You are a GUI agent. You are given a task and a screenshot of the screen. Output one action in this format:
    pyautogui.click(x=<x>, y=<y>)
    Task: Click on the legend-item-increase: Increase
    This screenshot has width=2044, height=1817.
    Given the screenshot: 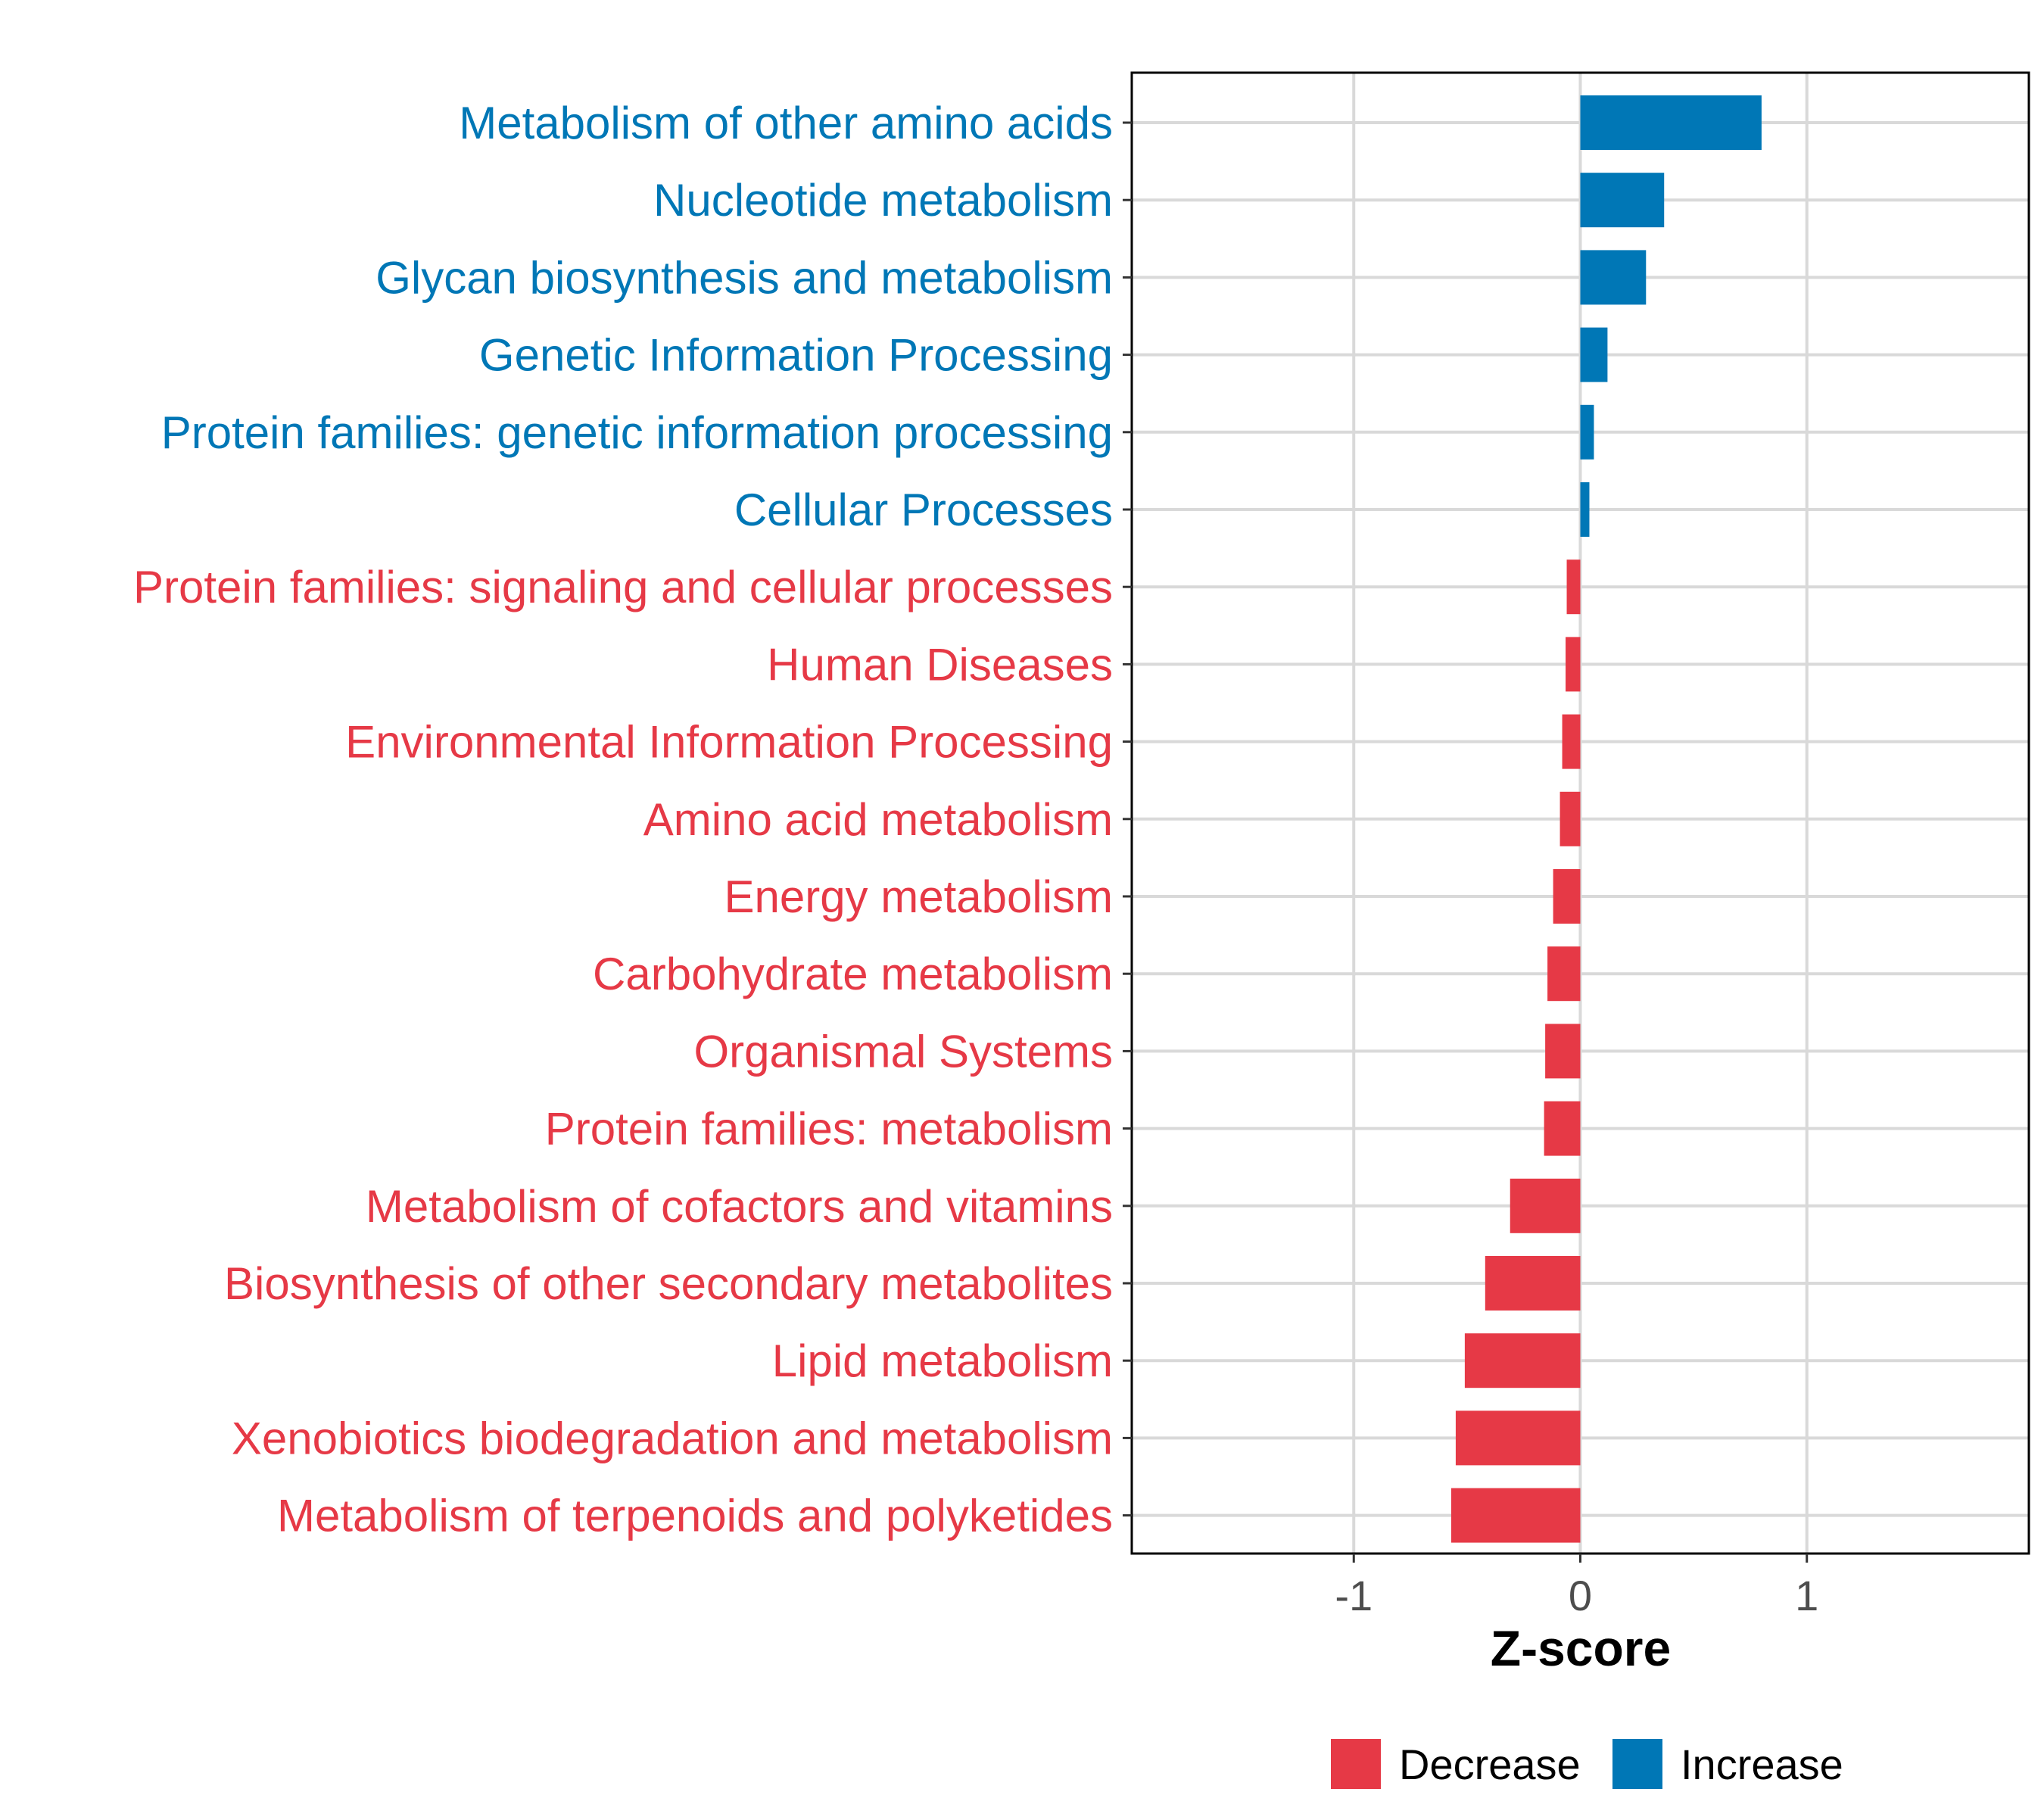 What is the action you would take?
    pyautogui.click(x=1727, y=1764)
    